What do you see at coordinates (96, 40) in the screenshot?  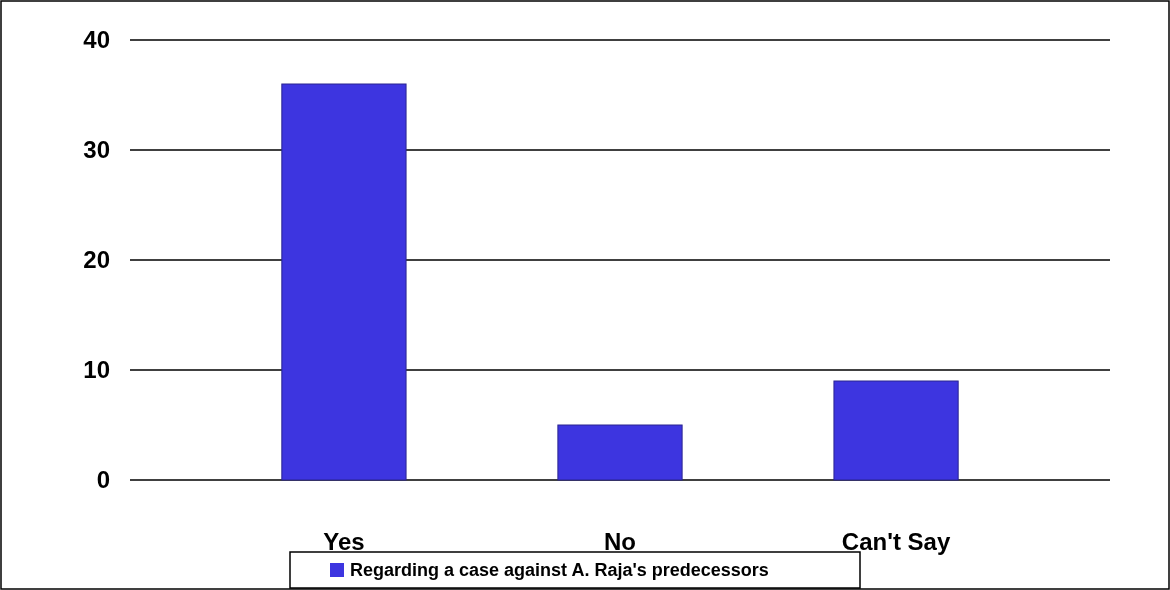 I see `y-tick-label: 40` at bounding box center [96, 40].